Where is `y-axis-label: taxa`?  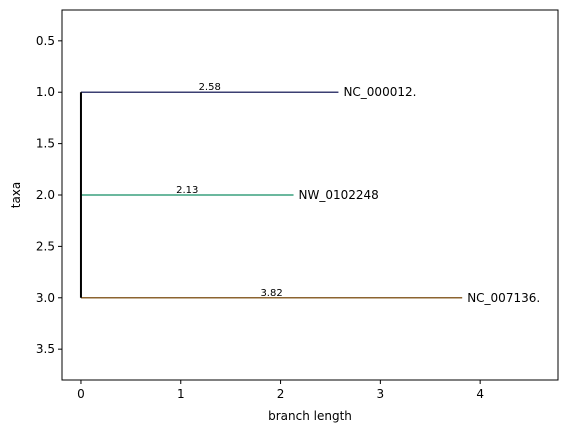 y-axis-label: taxa is located at coordinates (16, 195).